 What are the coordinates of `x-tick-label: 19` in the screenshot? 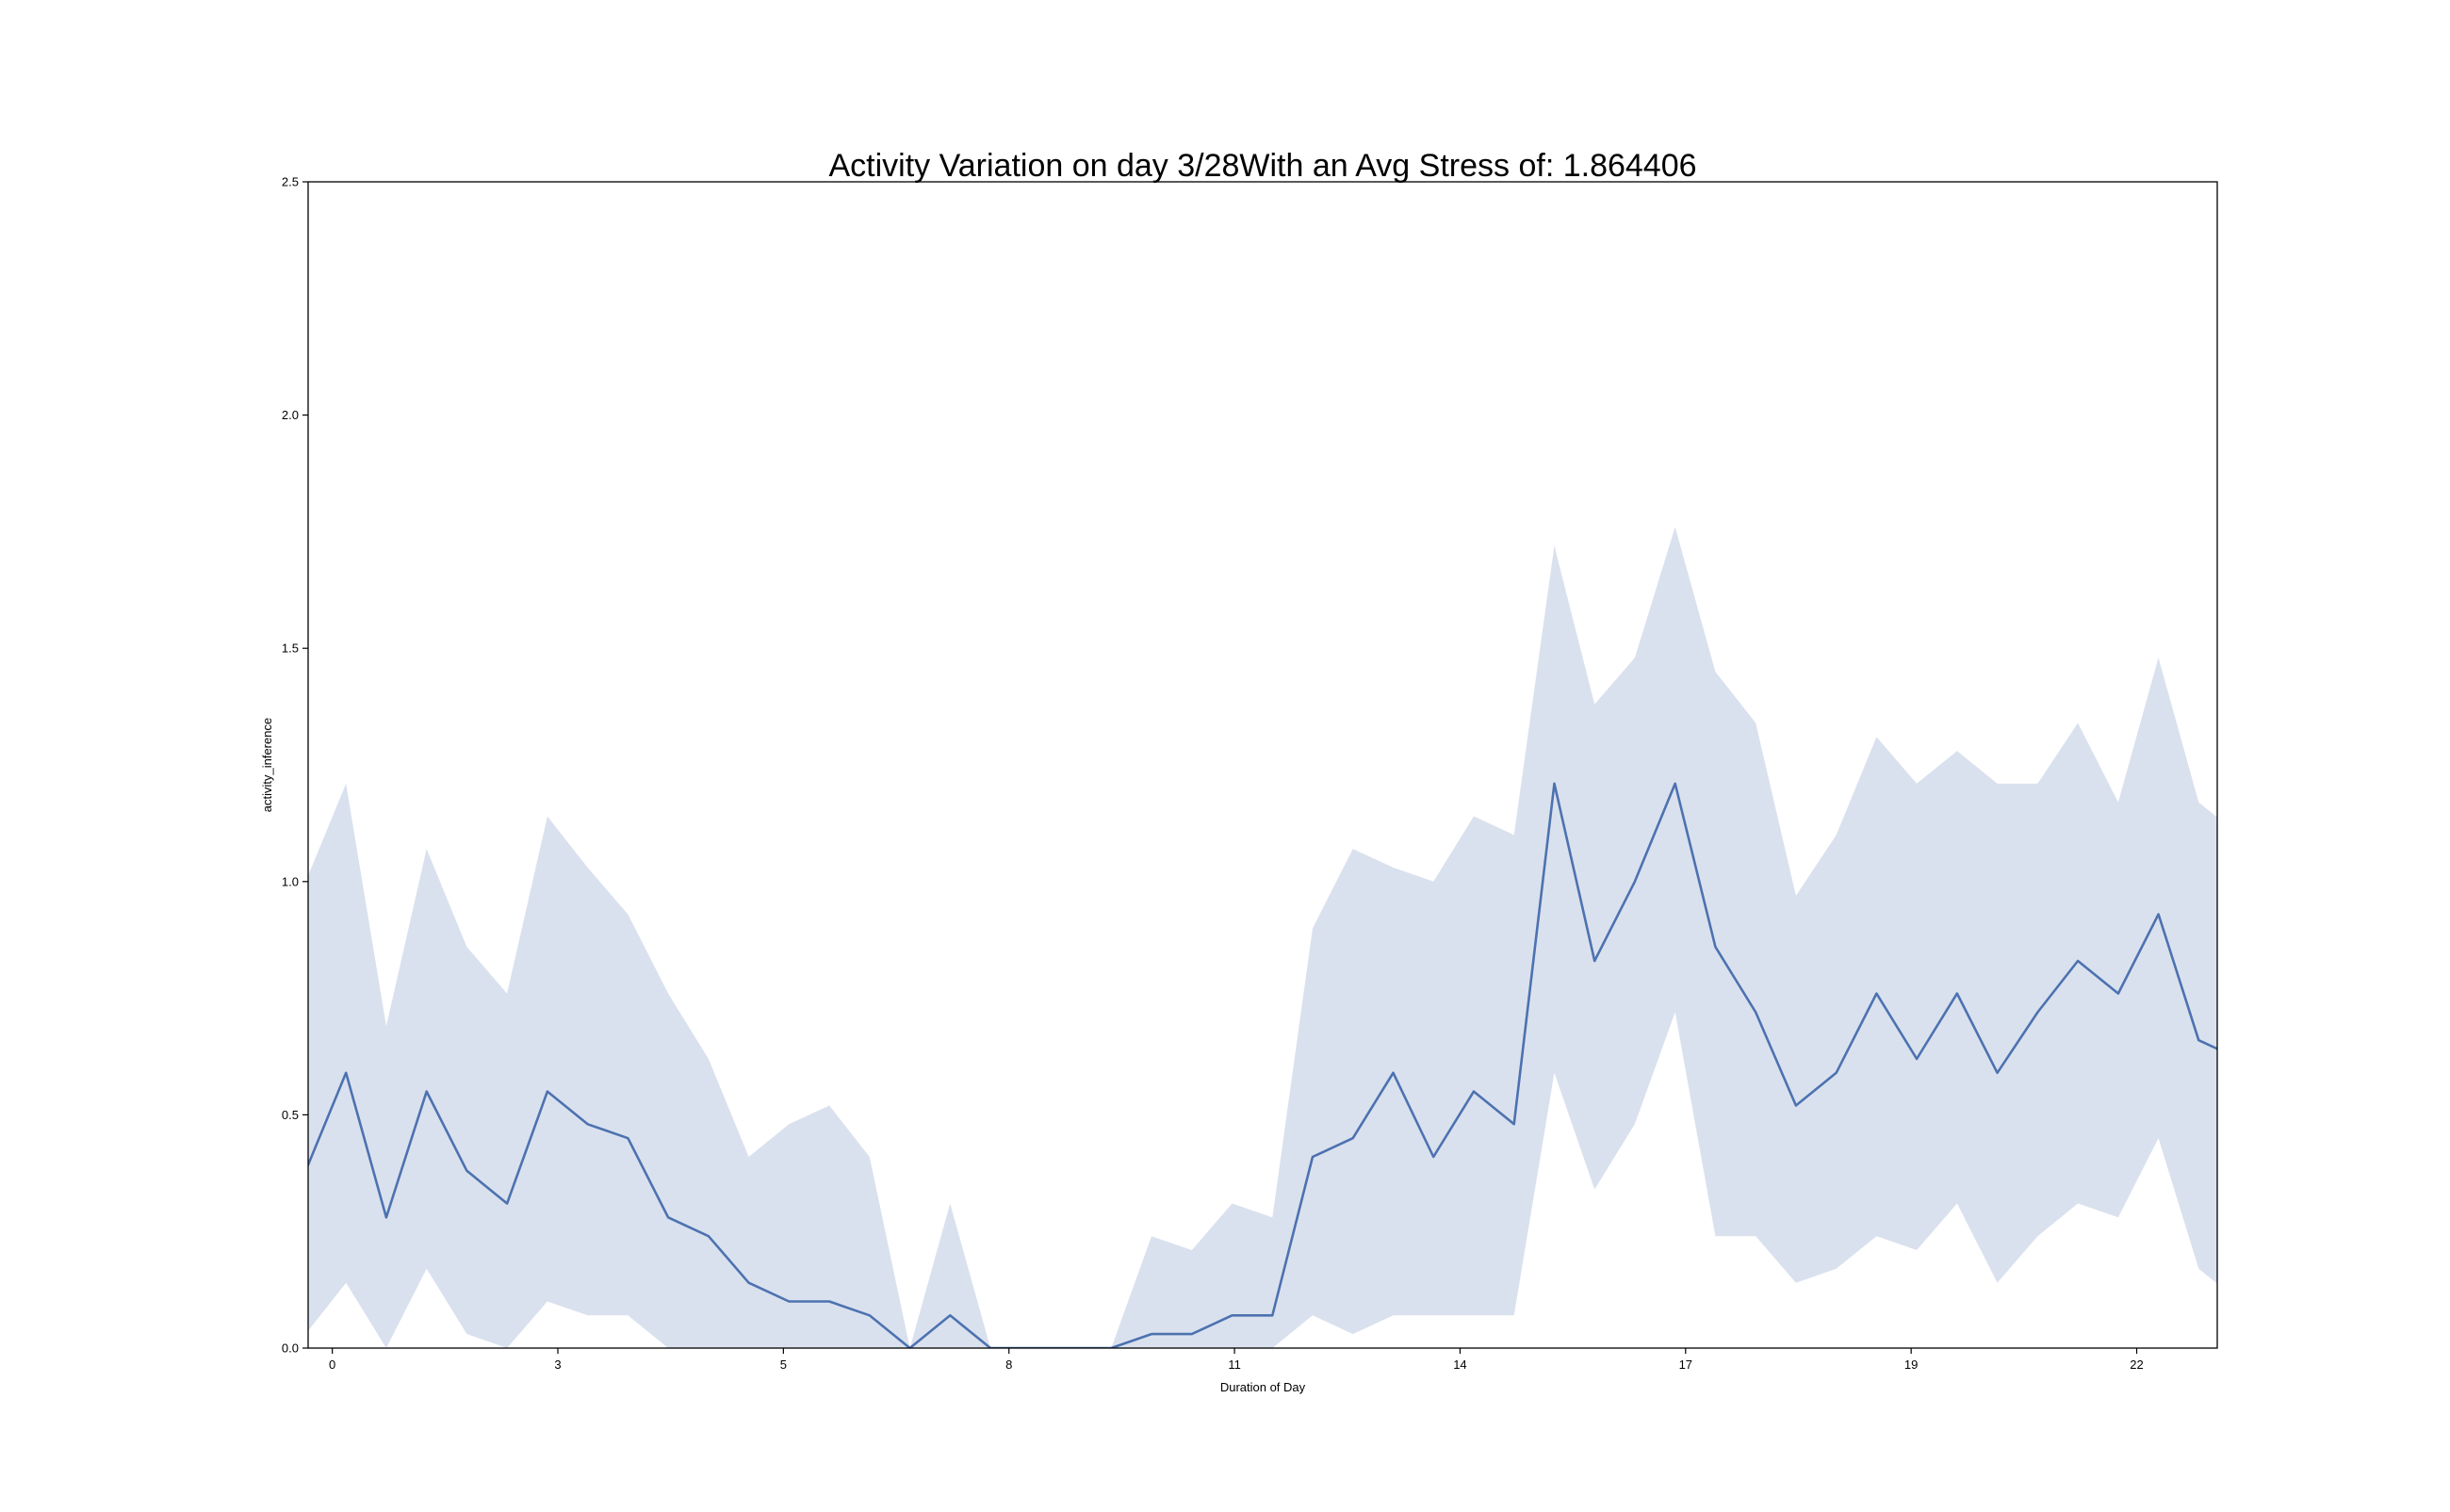 It's located at (1911, 1365).